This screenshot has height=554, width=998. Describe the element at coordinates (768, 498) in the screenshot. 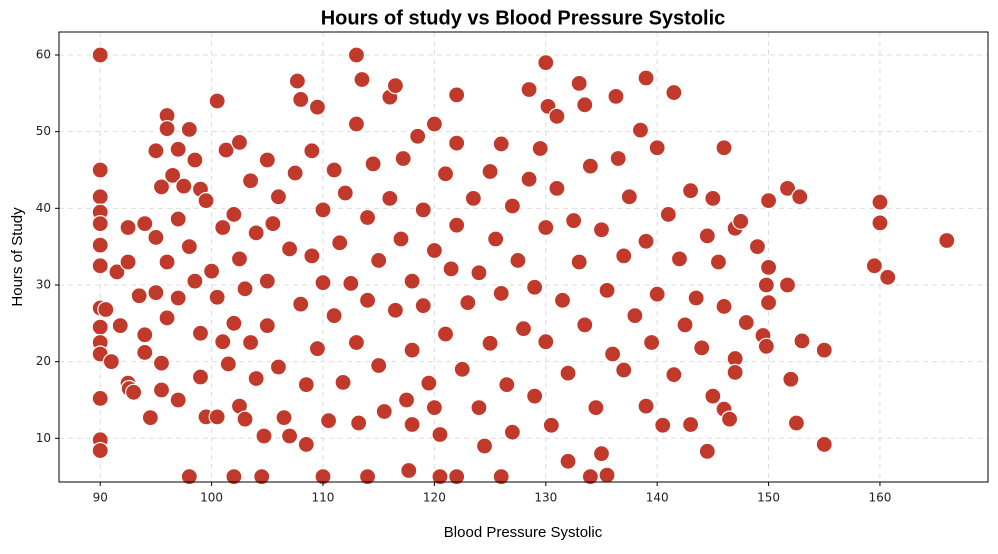

I see `x-tick-label: 150` at that location.